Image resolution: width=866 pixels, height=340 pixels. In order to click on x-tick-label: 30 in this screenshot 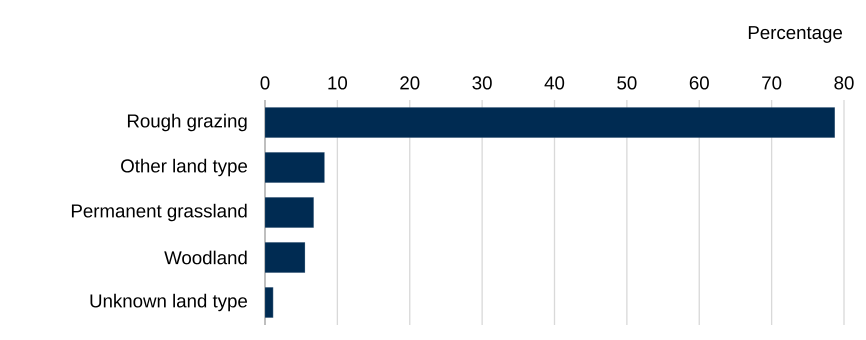, I will do `click(482, 83)`.